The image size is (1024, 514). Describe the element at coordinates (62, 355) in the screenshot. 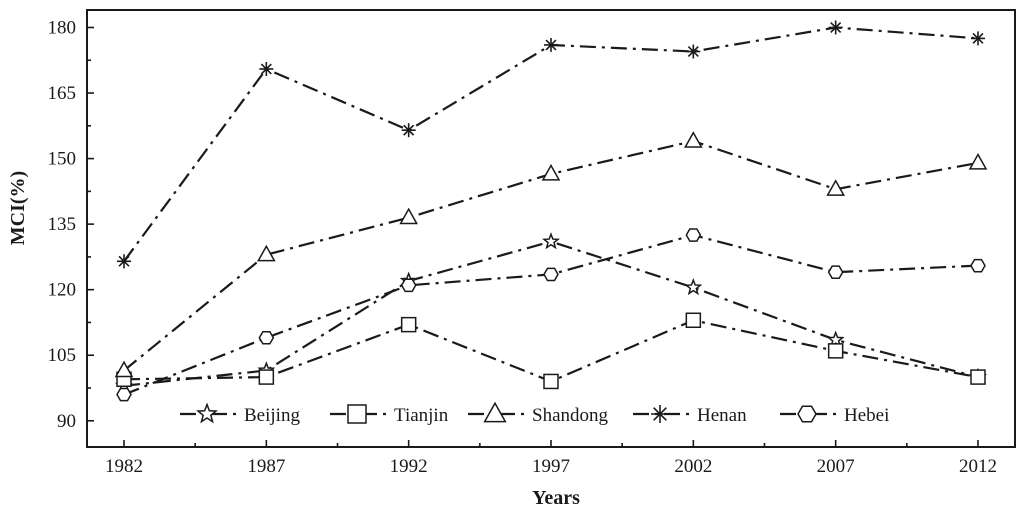

I see `y-tick-label: 105` at that location.